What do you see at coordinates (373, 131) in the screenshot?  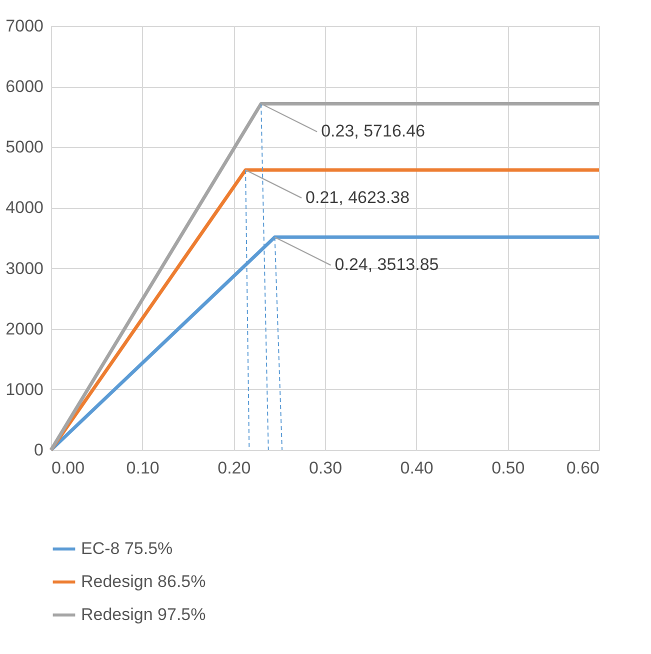 I see `annotation: 0.23, 5716.46` at bounding box center [373, 131].